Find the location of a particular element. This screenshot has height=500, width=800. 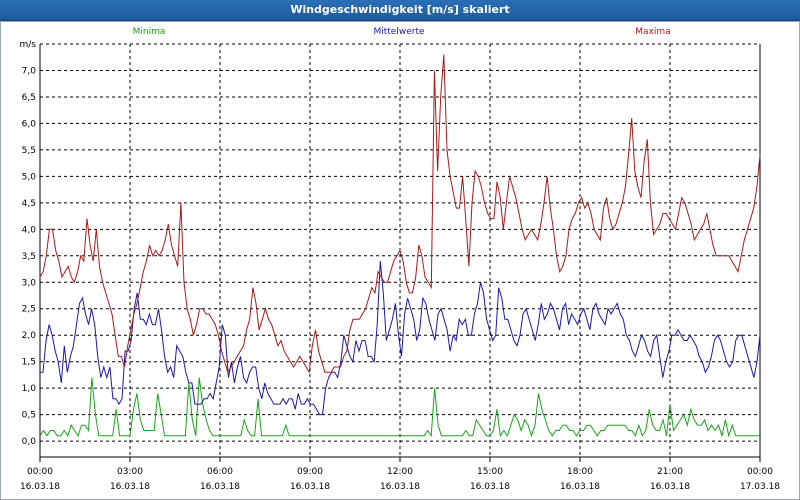

y-tick-label: 3,5 is located at coordinates (29, 257).